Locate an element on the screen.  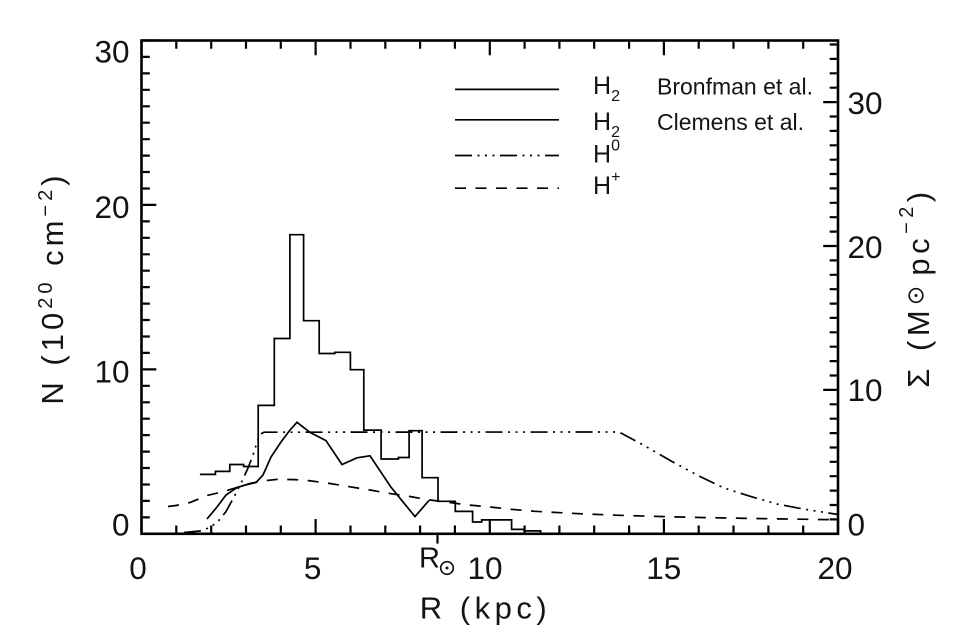
svg-text: R (kpc) is located at coordinates (485, 608).